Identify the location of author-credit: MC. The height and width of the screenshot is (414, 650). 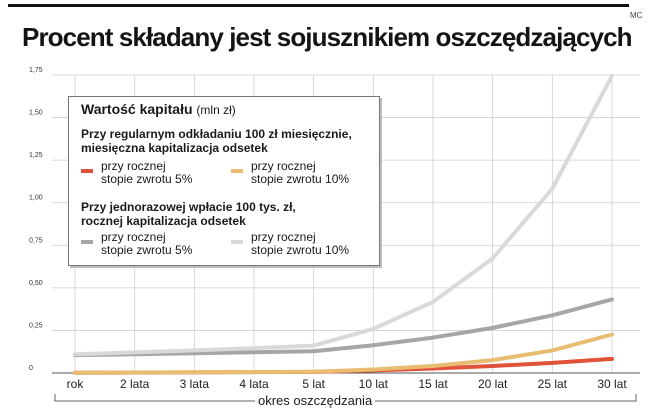
(636, 15).